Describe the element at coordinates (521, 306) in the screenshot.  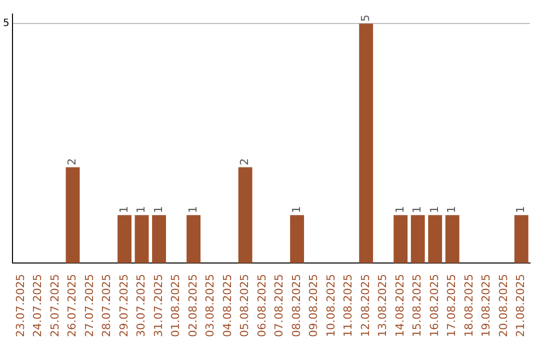
I see `x-tick-label: 21.08.2025` at that location.